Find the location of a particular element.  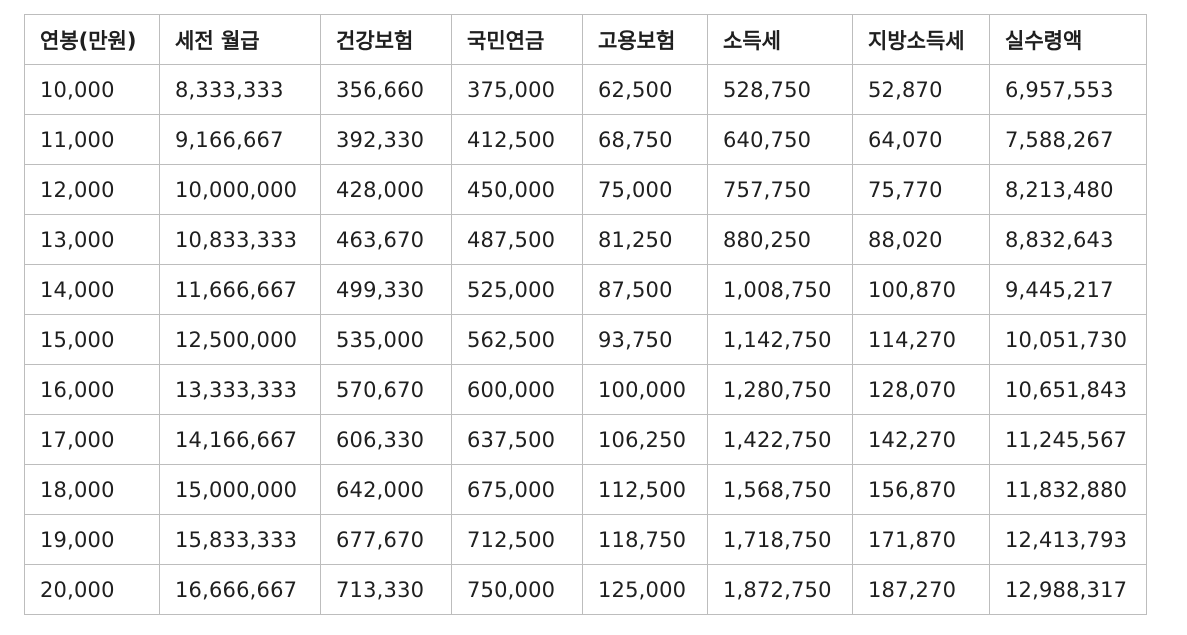

cell-national-pension: 562,500 is located at coordinates (517, 339).